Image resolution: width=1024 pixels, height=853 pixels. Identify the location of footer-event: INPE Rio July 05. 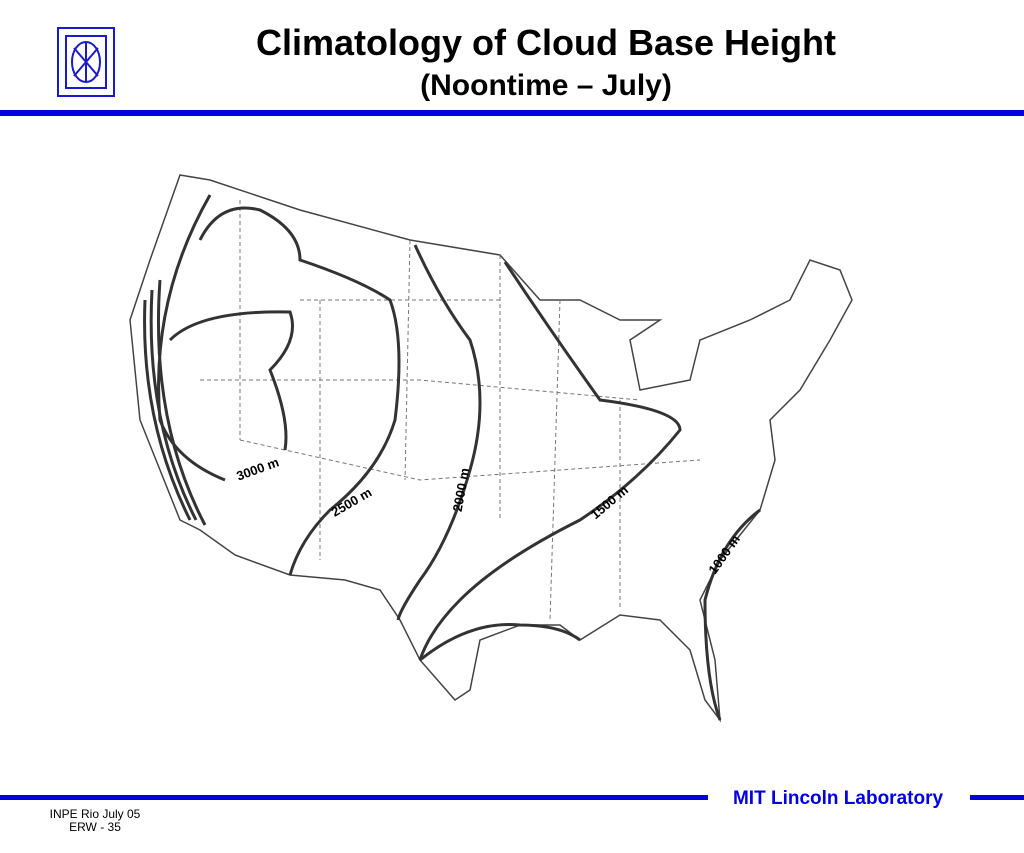
(95, 814).